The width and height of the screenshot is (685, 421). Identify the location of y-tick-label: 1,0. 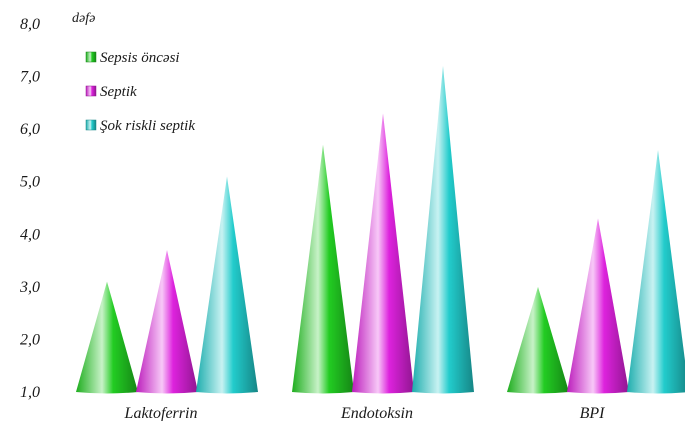
(30, 392).